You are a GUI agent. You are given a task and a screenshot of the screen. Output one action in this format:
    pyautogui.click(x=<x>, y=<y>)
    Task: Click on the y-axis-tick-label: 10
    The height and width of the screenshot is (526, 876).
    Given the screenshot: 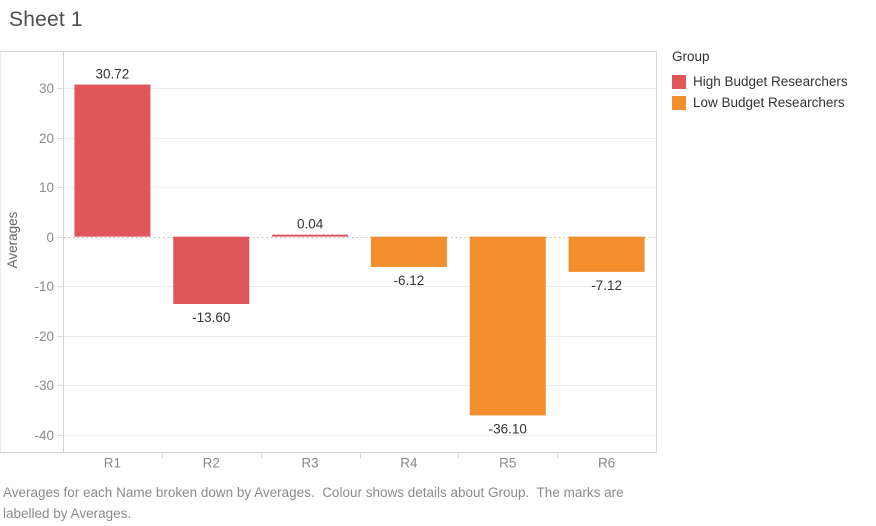 What is the action you would take?
    pyautogui.click(x=46, y=187)
    